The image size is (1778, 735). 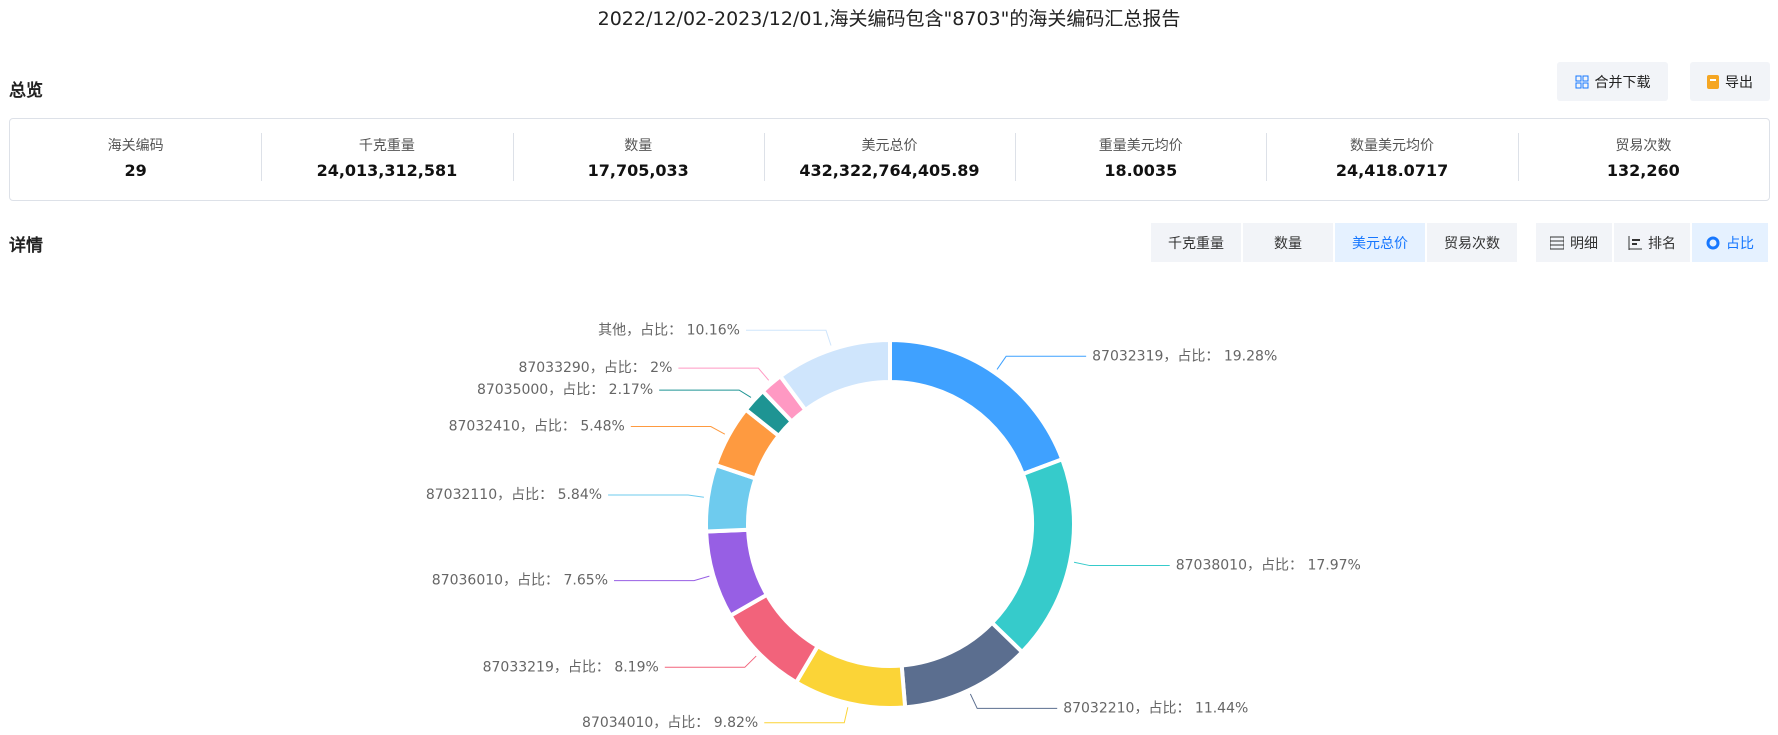 I want to click on slice-label: 87038010，占比： 17.97%, so click(x=1268, y=566).